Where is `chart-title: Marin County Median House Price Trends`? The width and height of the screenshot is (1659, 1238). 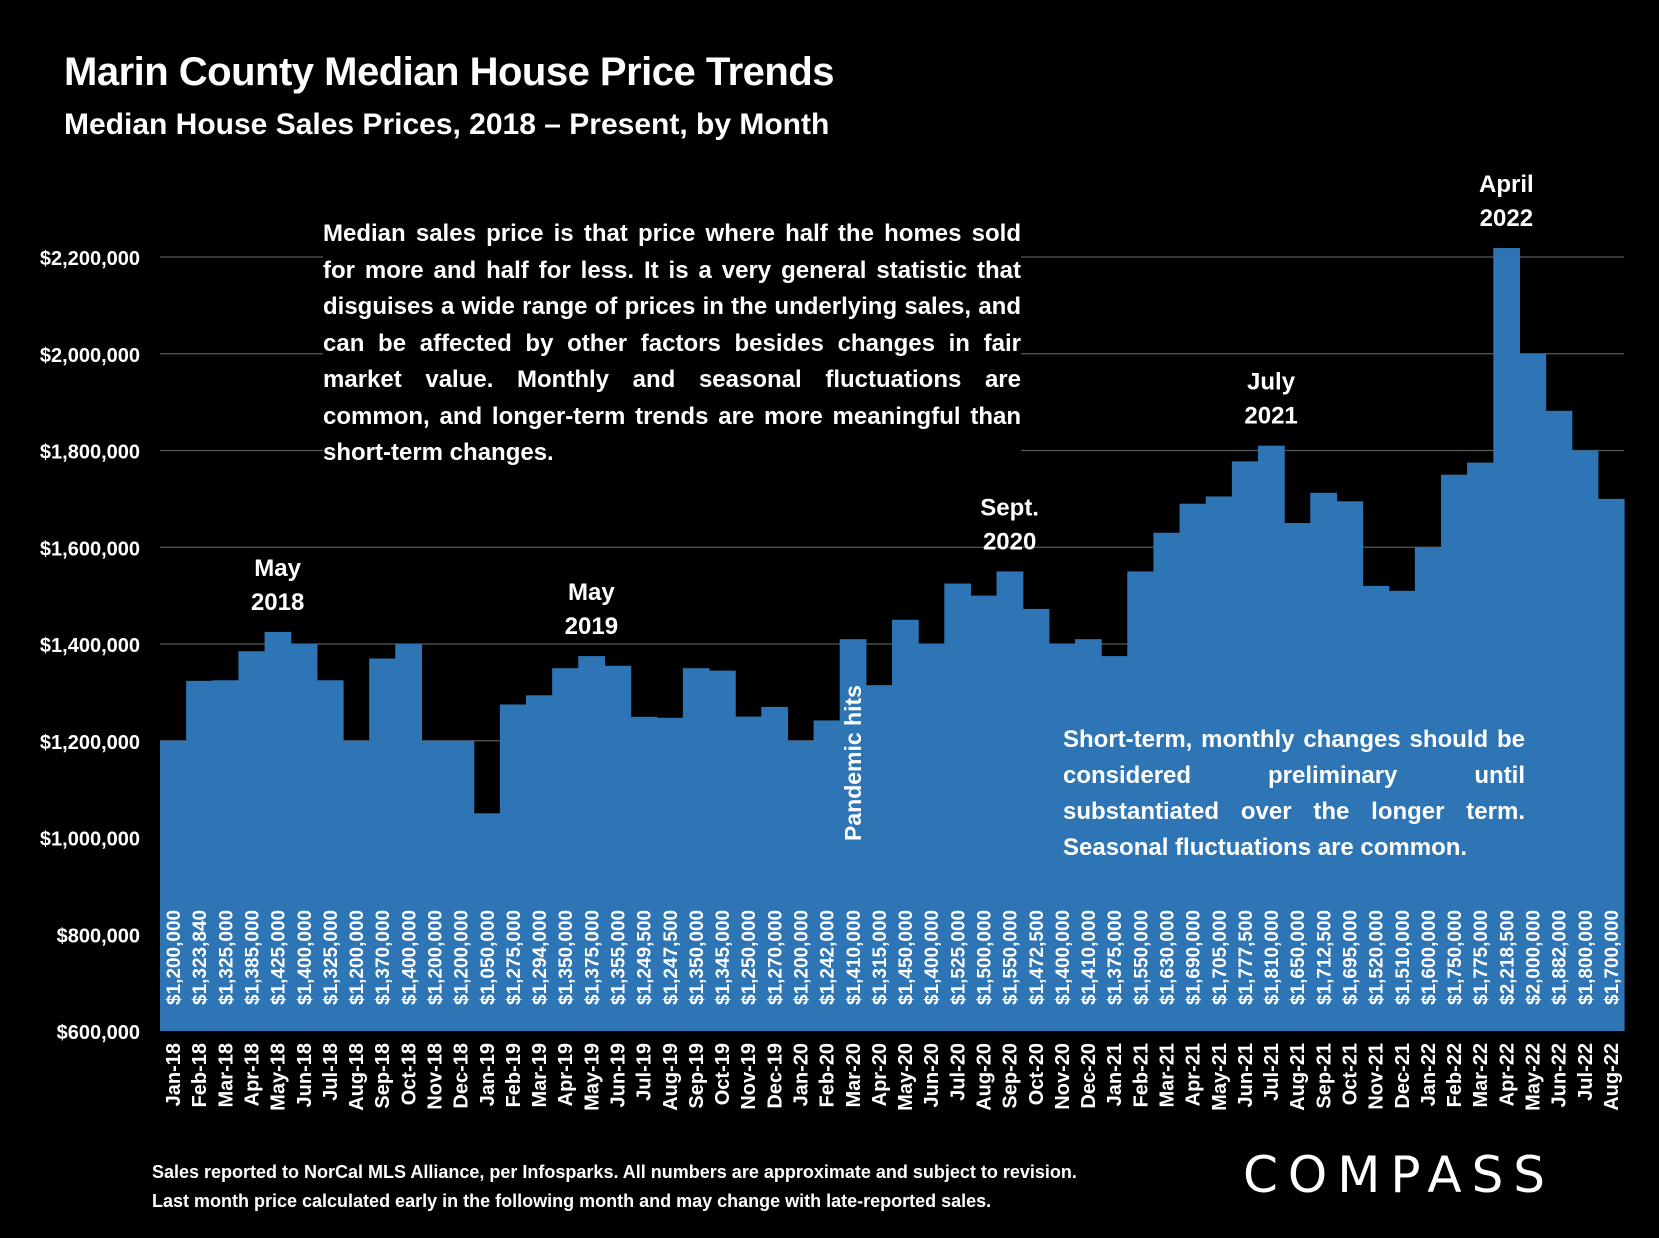 chart-title: Marin County Median House Price Trends is located at coordinates (449, 72).